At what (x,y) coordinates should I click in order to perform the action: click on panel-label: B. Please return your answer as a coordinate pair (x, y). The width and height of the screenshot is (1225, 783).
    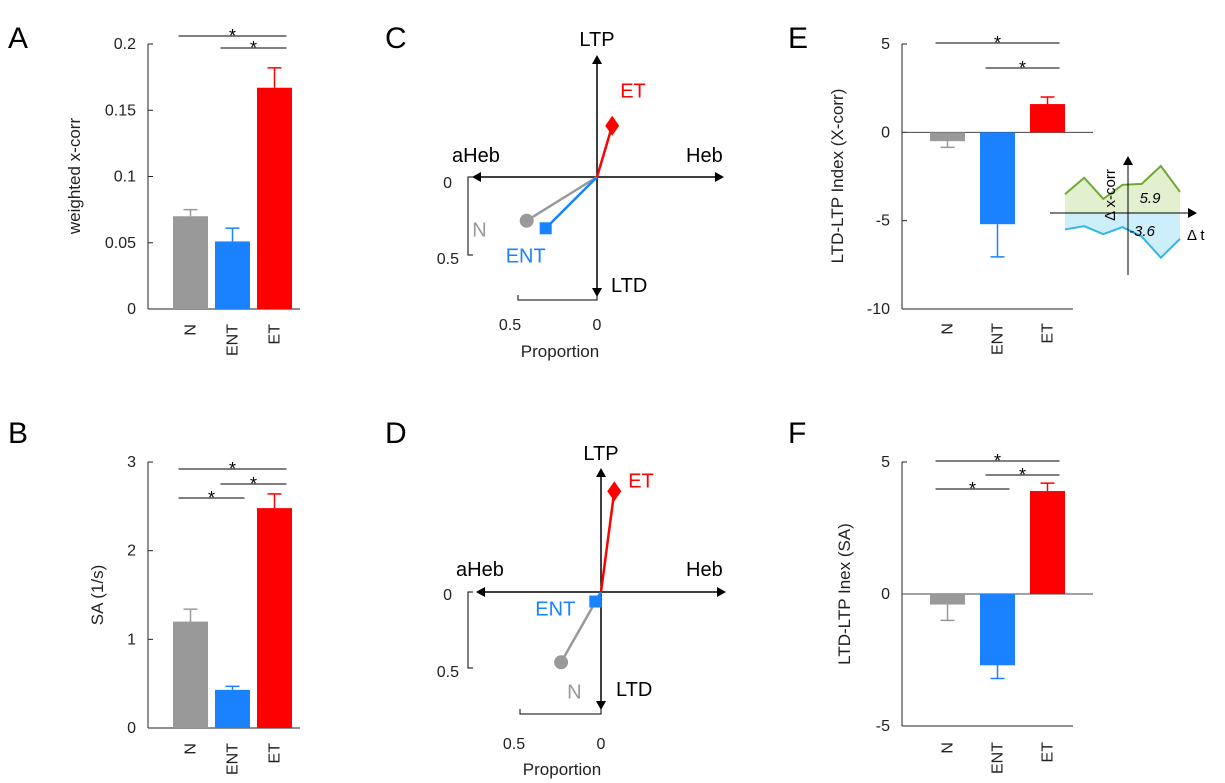
    Looking at the image, I should click on (18, 433).